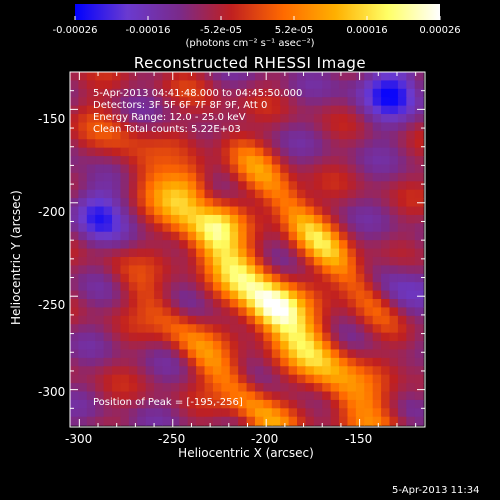  I want to click on timestamp: 5-Apr-2013 11:34, so click(436, 490).